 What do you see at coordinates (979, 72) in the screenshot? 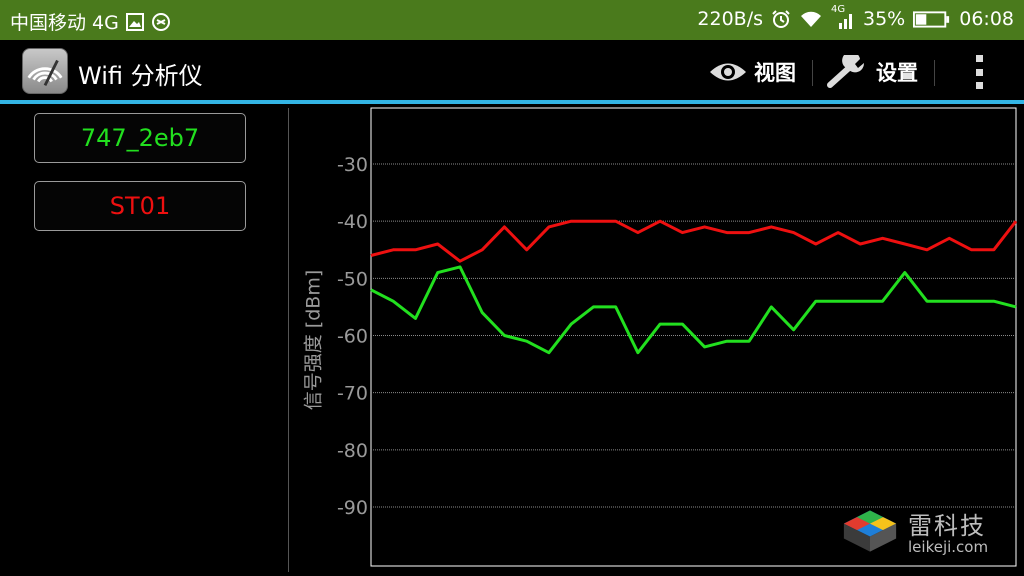
I see `overflow-menu-icon` at bounding box center [979, 72].